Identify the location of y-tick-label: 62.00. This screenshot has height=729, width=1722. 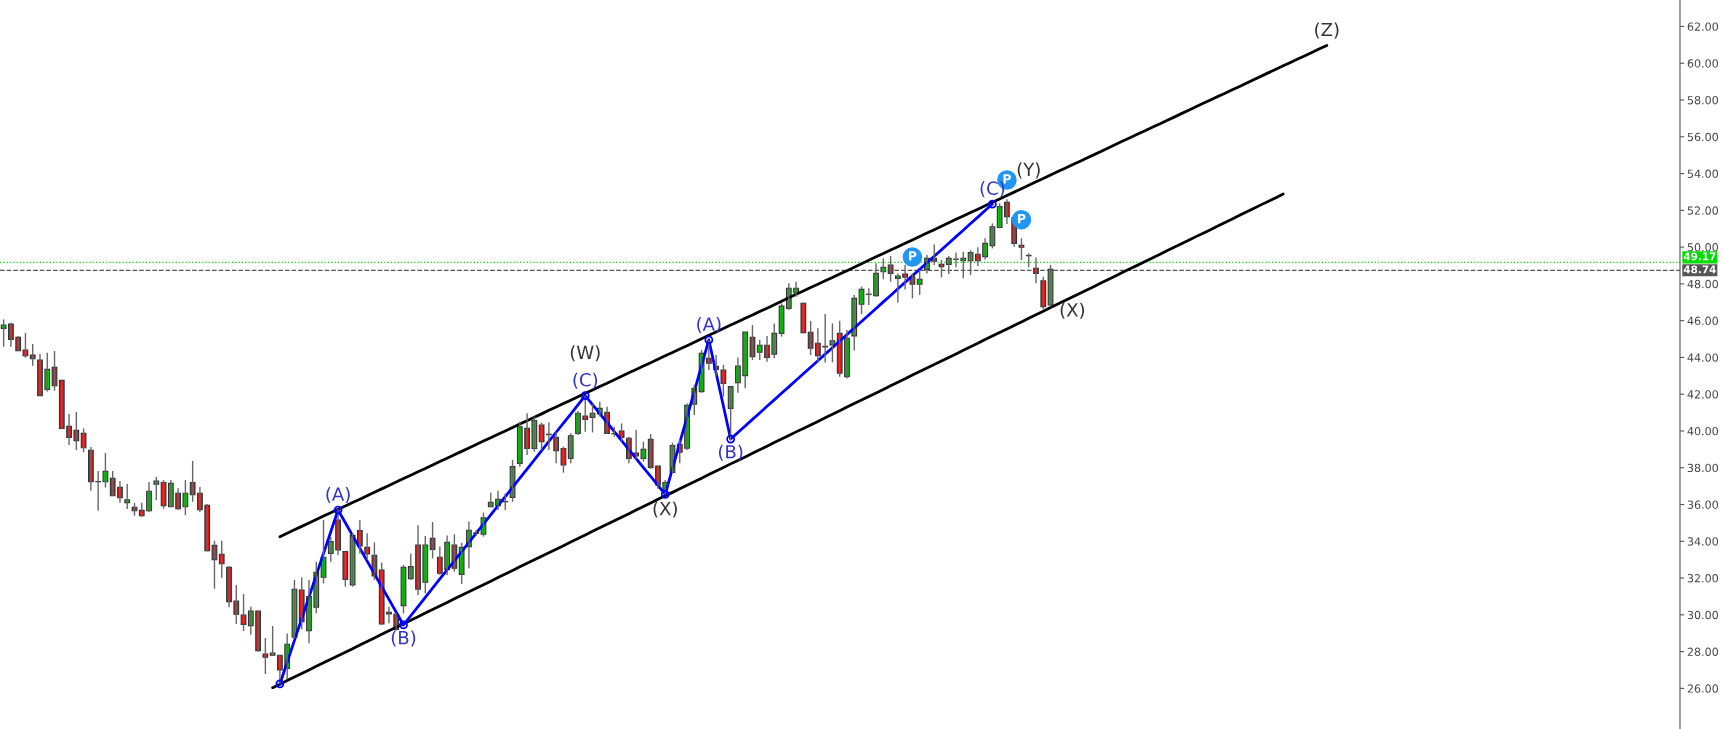
(1703, 26).